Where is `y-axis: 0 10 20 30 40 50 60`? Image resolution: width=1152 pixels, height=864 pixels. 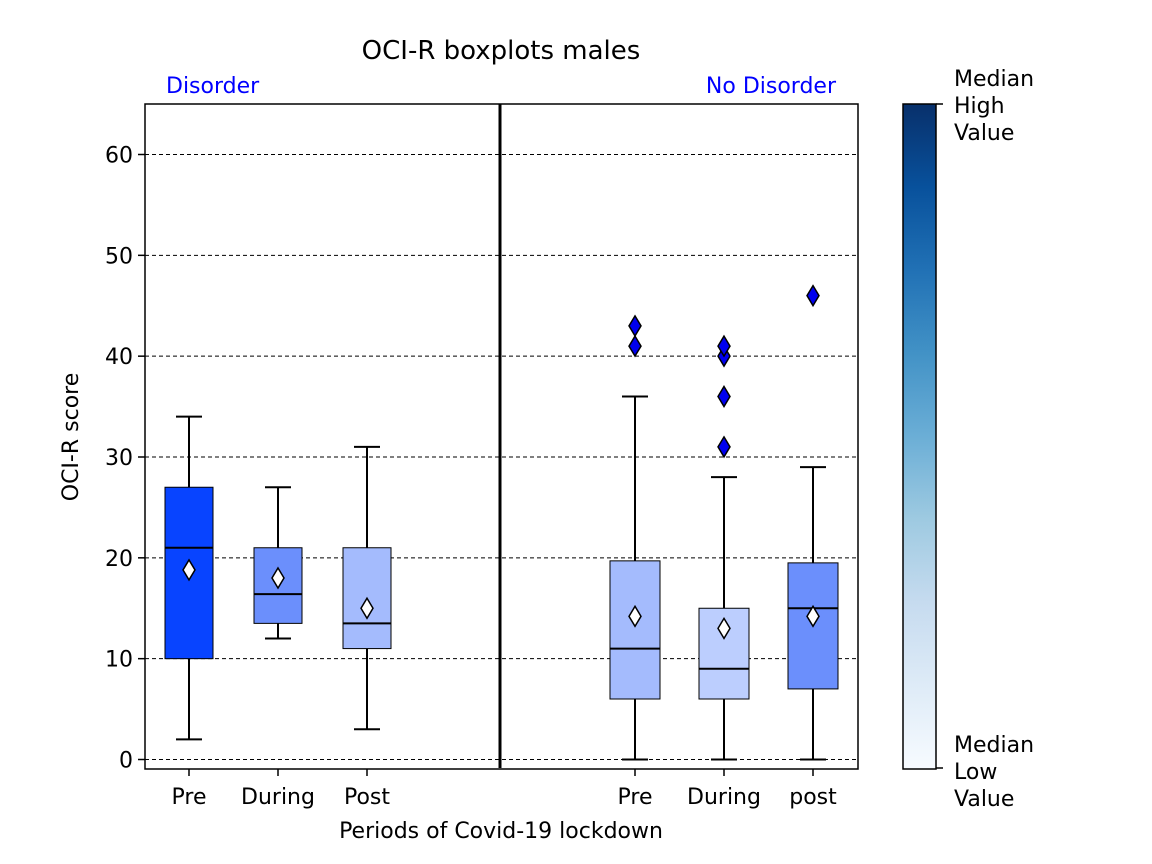 y-axis: 0 10 20 30 40 50 60 is located at coordinates (125, 459).